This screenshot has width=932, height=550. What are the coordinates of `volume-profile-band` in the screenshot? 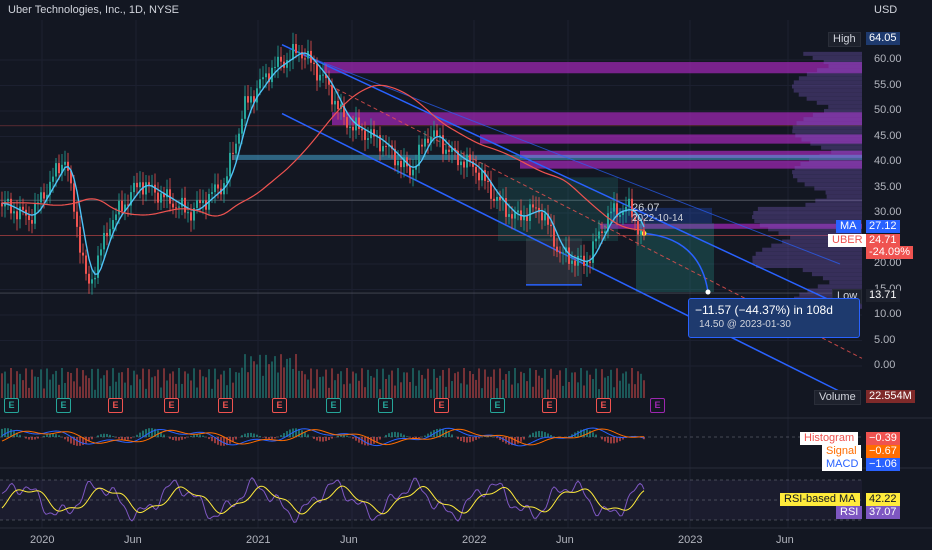 It's located at (547, 157).